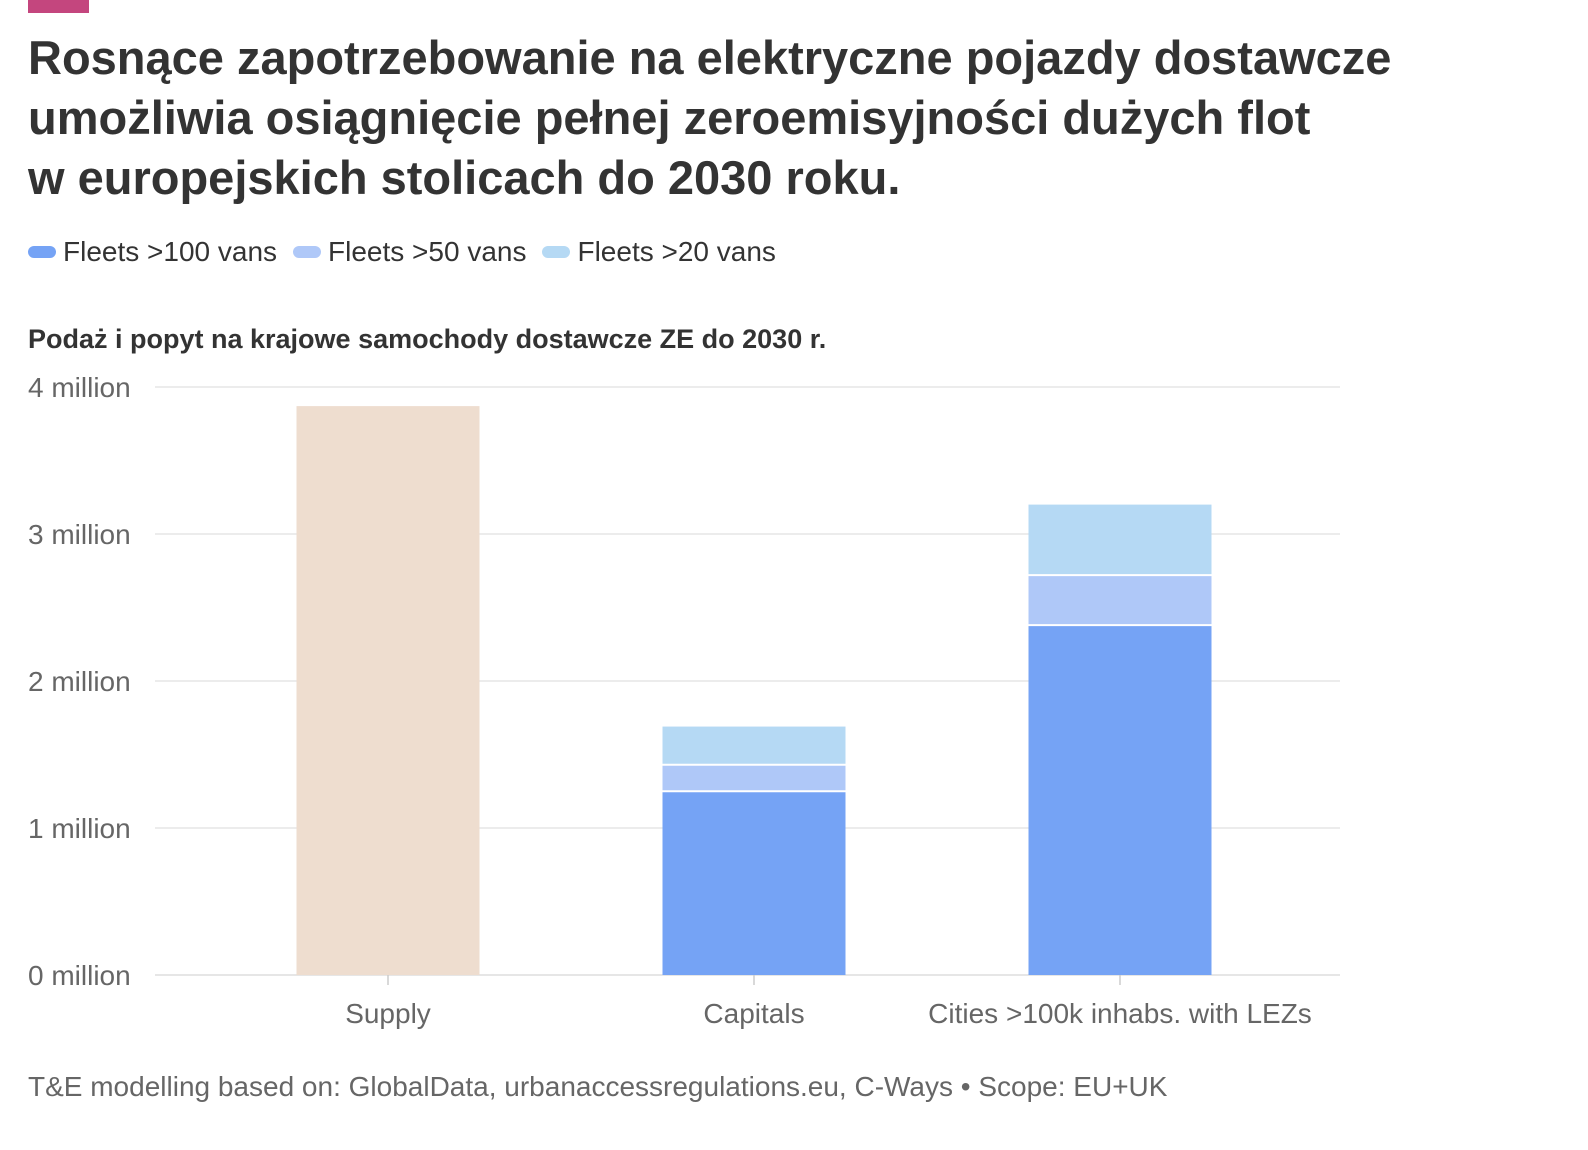 This screenshot has width=1588, height=1150. What do you see at coordinates (388, 1013) in the screenshot?
I see `x-tick-label: Supply` at bounding box center [388, 1013].